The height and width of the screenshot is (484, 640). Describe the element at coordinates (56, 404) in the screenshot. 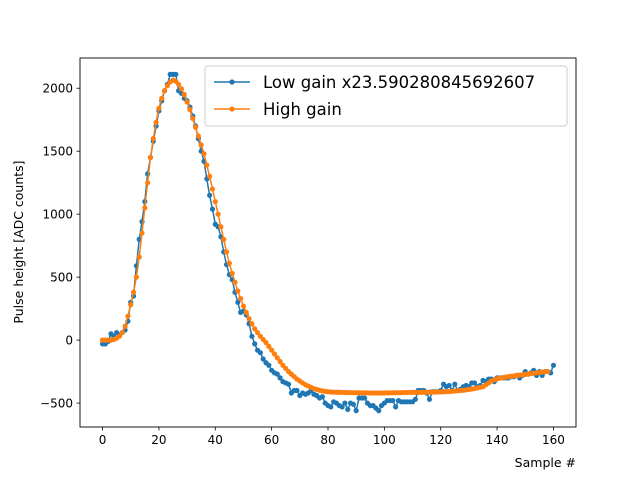

I see `y-tick-label: −500` at that location.